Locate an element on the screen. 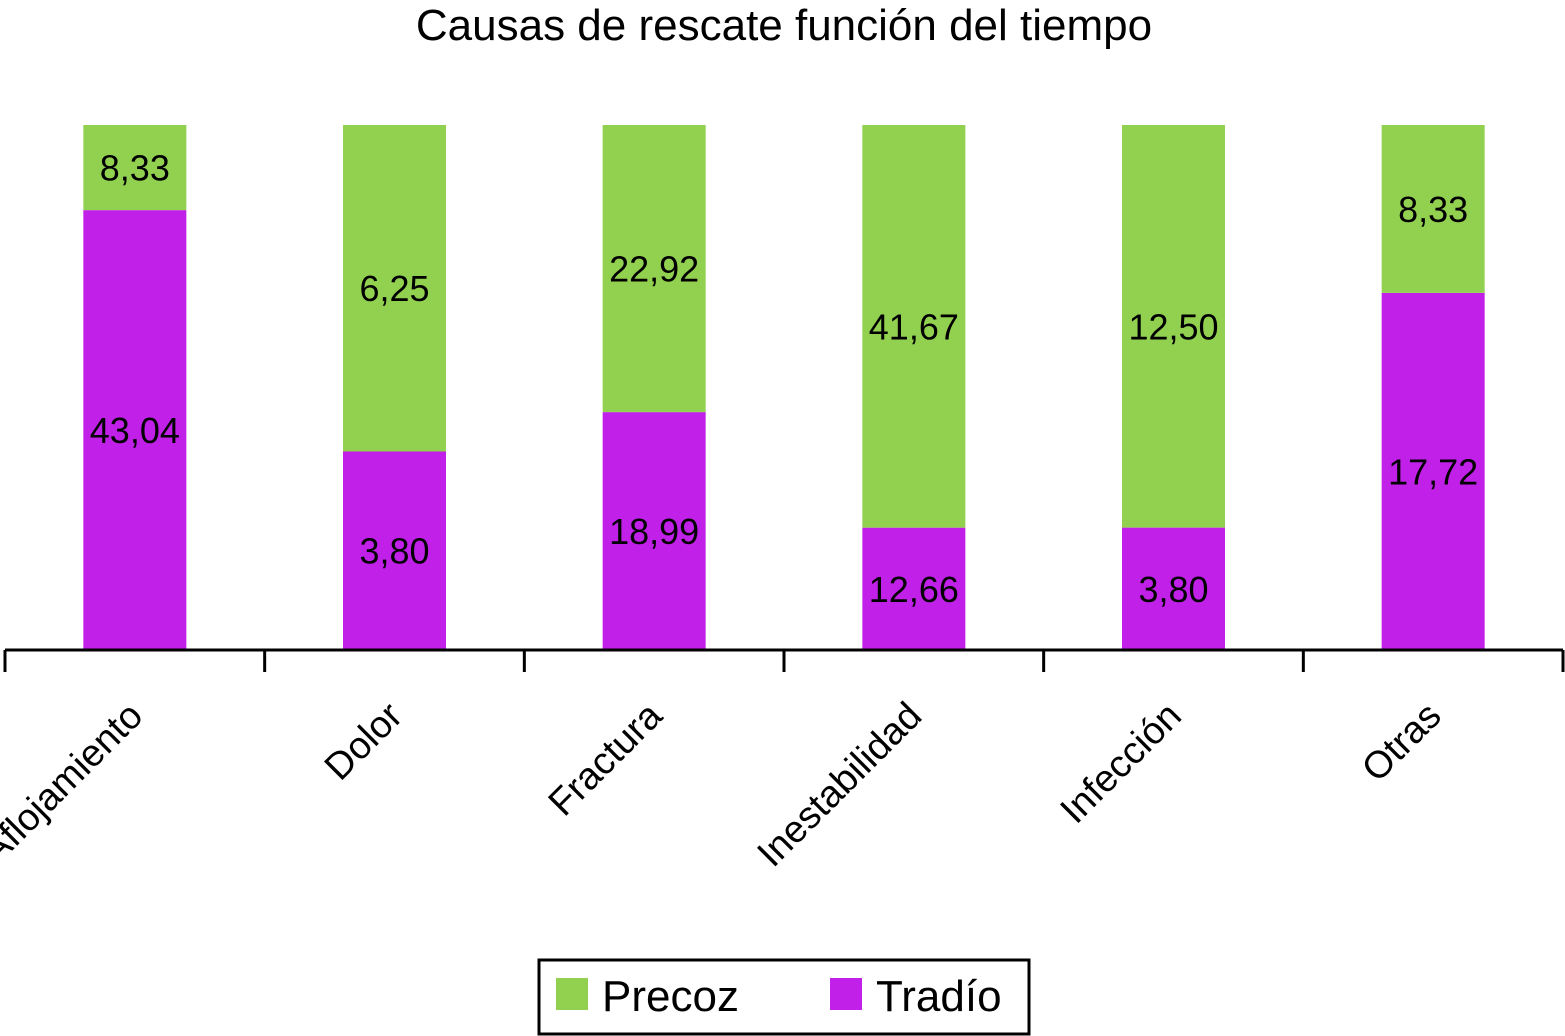 The image size is (1565, 1036). bar-precoz-aflojamiento is located at coordinates (135, 168).